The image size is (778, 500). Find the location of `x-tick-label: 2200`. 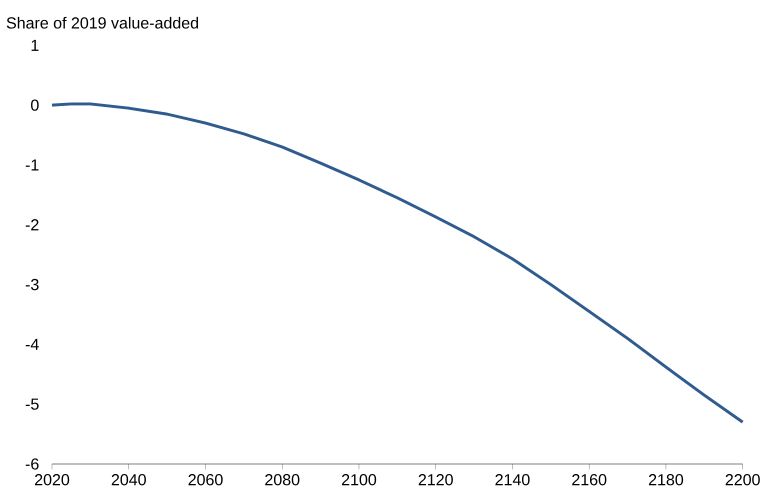

x-tick-label: 2200 is located at coordinates (743, 480).